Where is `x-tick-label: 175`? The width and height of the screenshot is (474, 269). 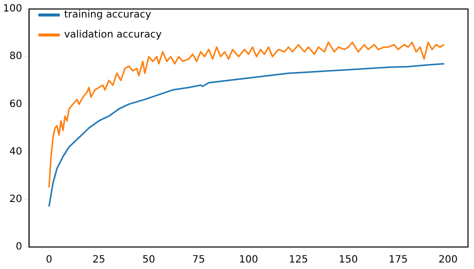
x-tick-label: 175 is located at coordinates (398, 260).